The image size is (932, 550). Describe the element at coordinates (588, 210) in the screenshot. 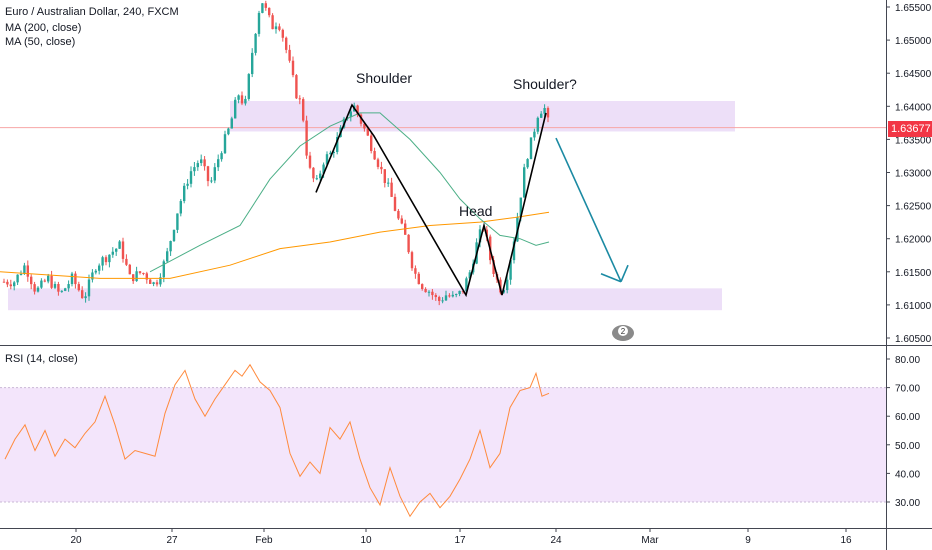

I see `projection-arrow-shaft` at that location.